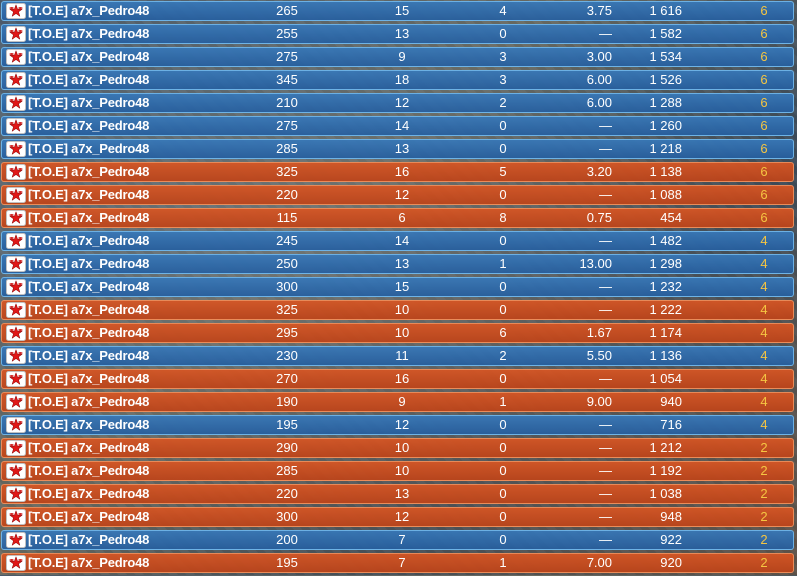  What do you see at coordinates (287, 562) in the screenshot?
I see `score-value: 195` at bounding box center [287, 562].